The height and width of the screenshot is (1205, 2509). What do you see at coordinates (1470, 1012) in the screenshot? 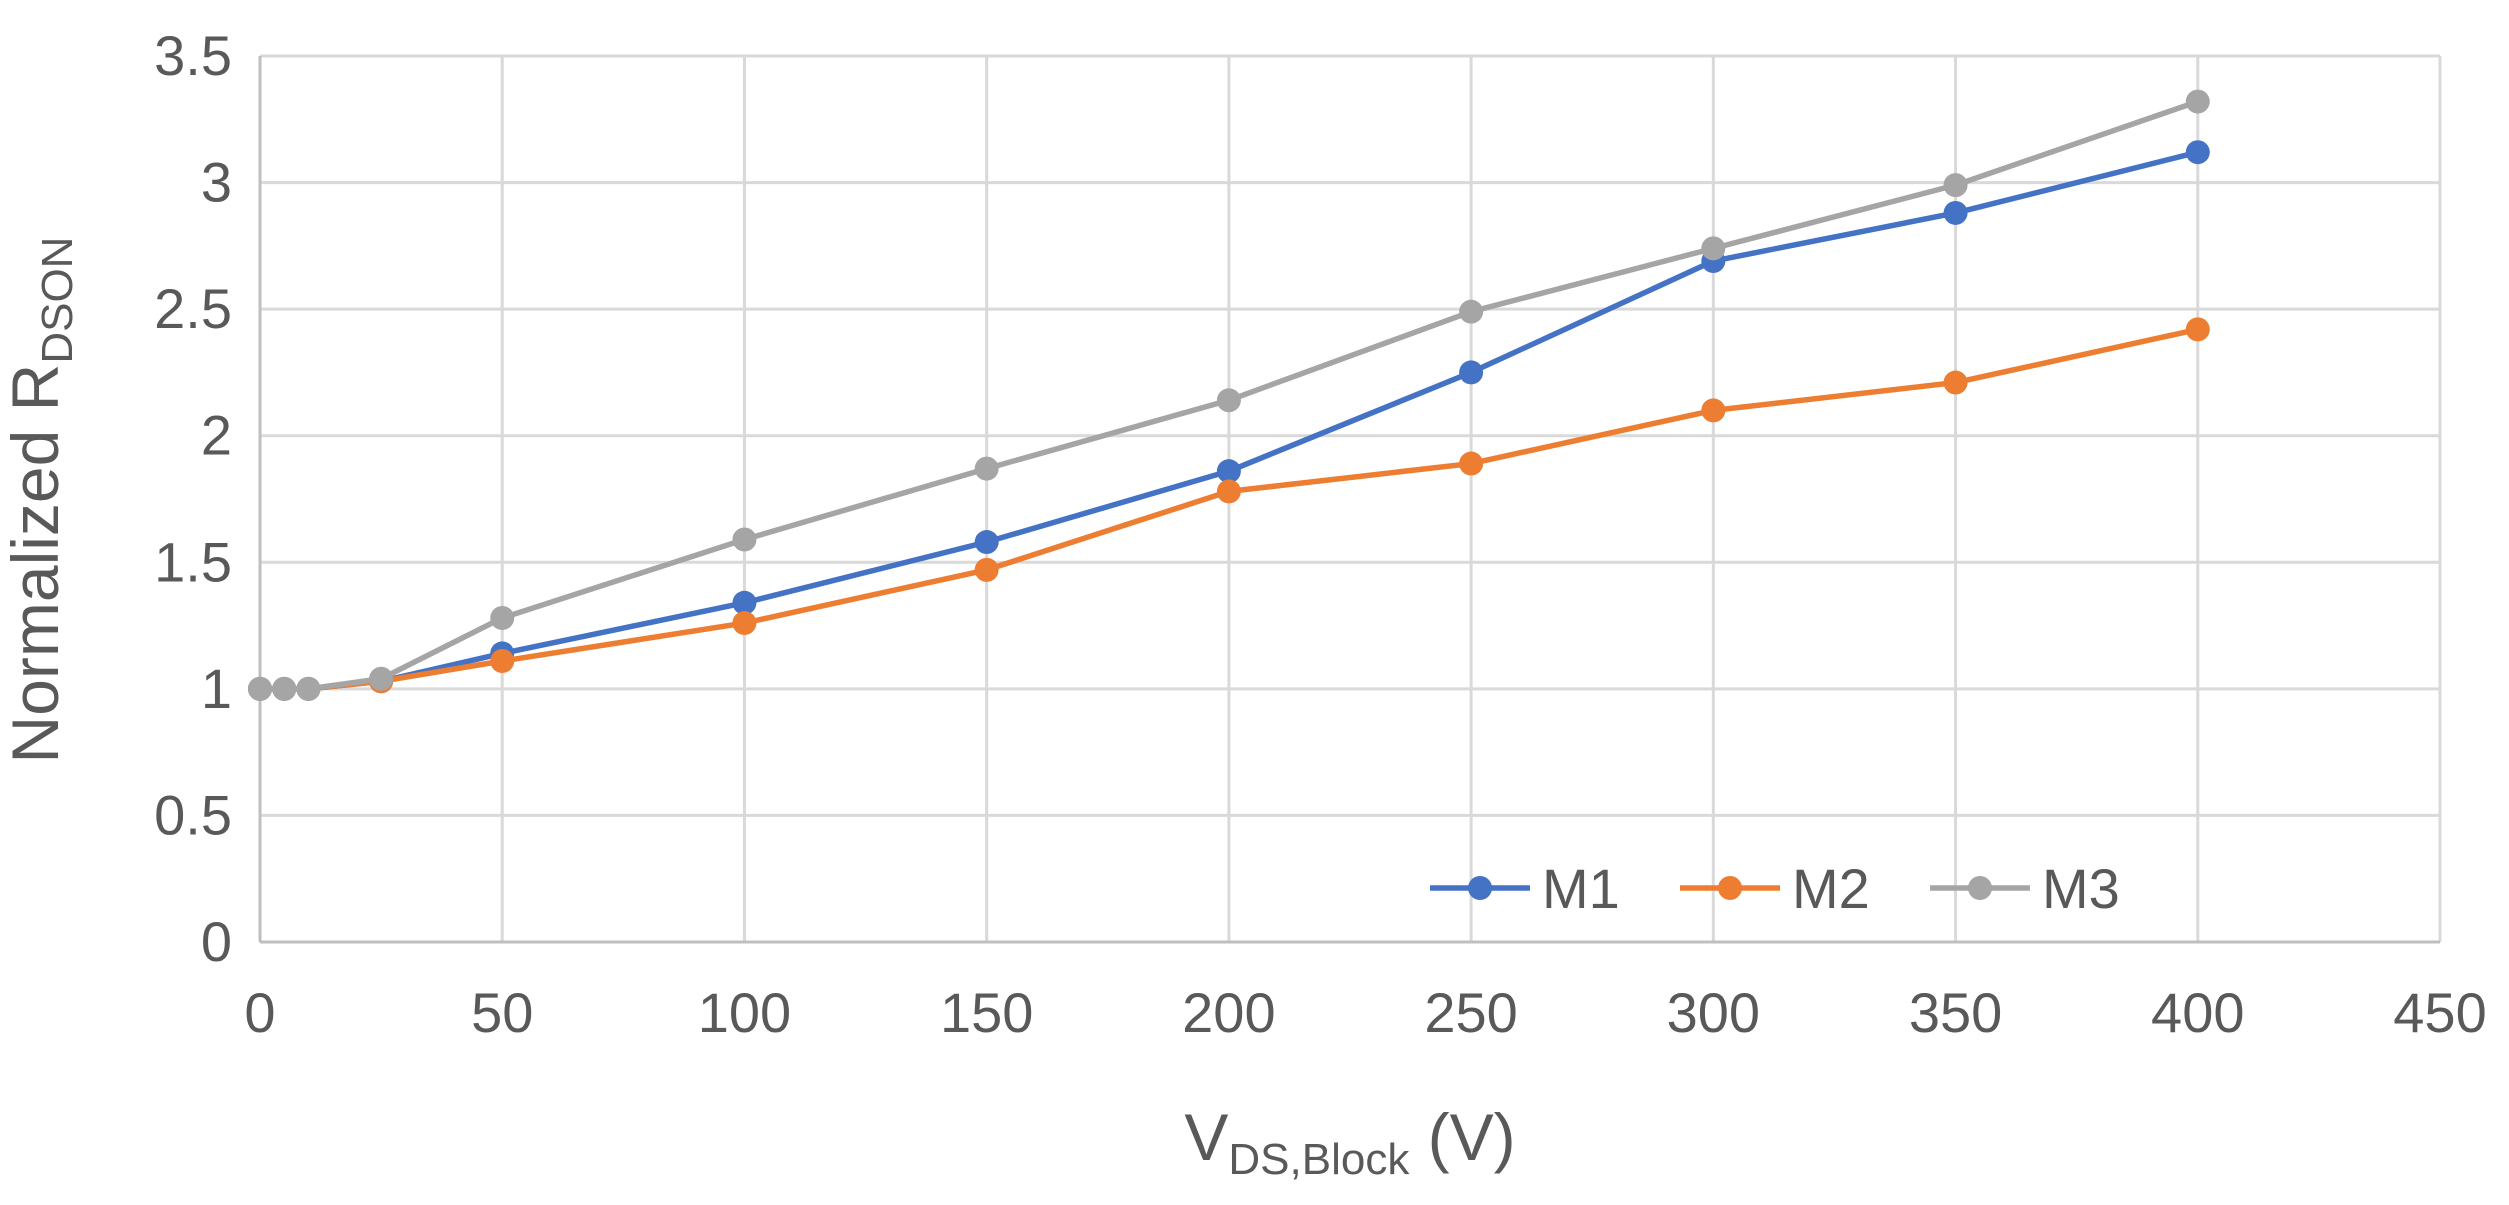
I see `x-tick-label: 250` at bounding box center [1470, 1012].